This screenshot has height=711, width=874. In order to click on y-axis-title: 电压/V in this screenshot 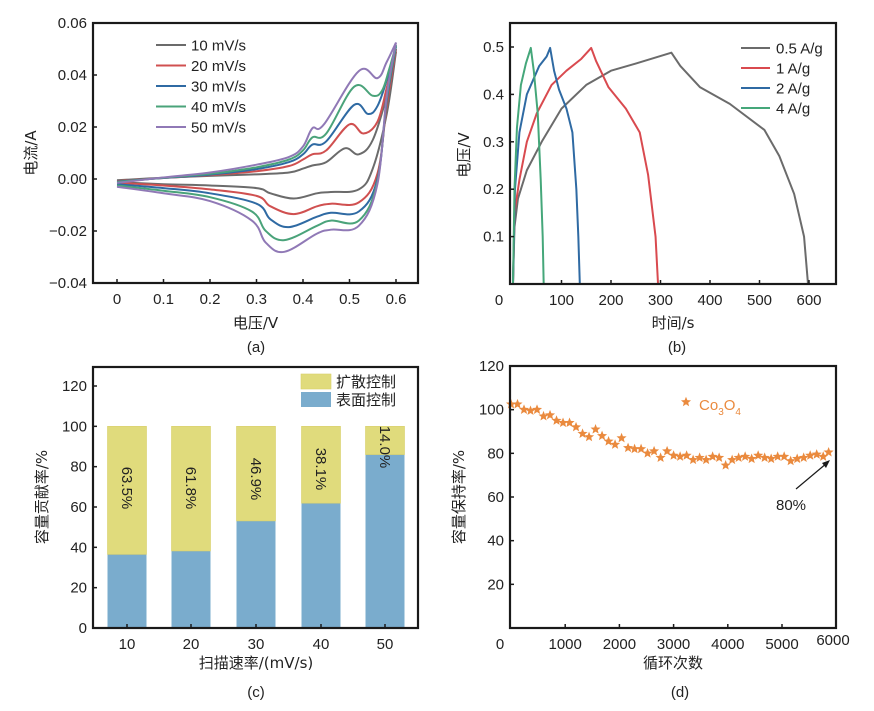, I will do `click(464, 155)`.